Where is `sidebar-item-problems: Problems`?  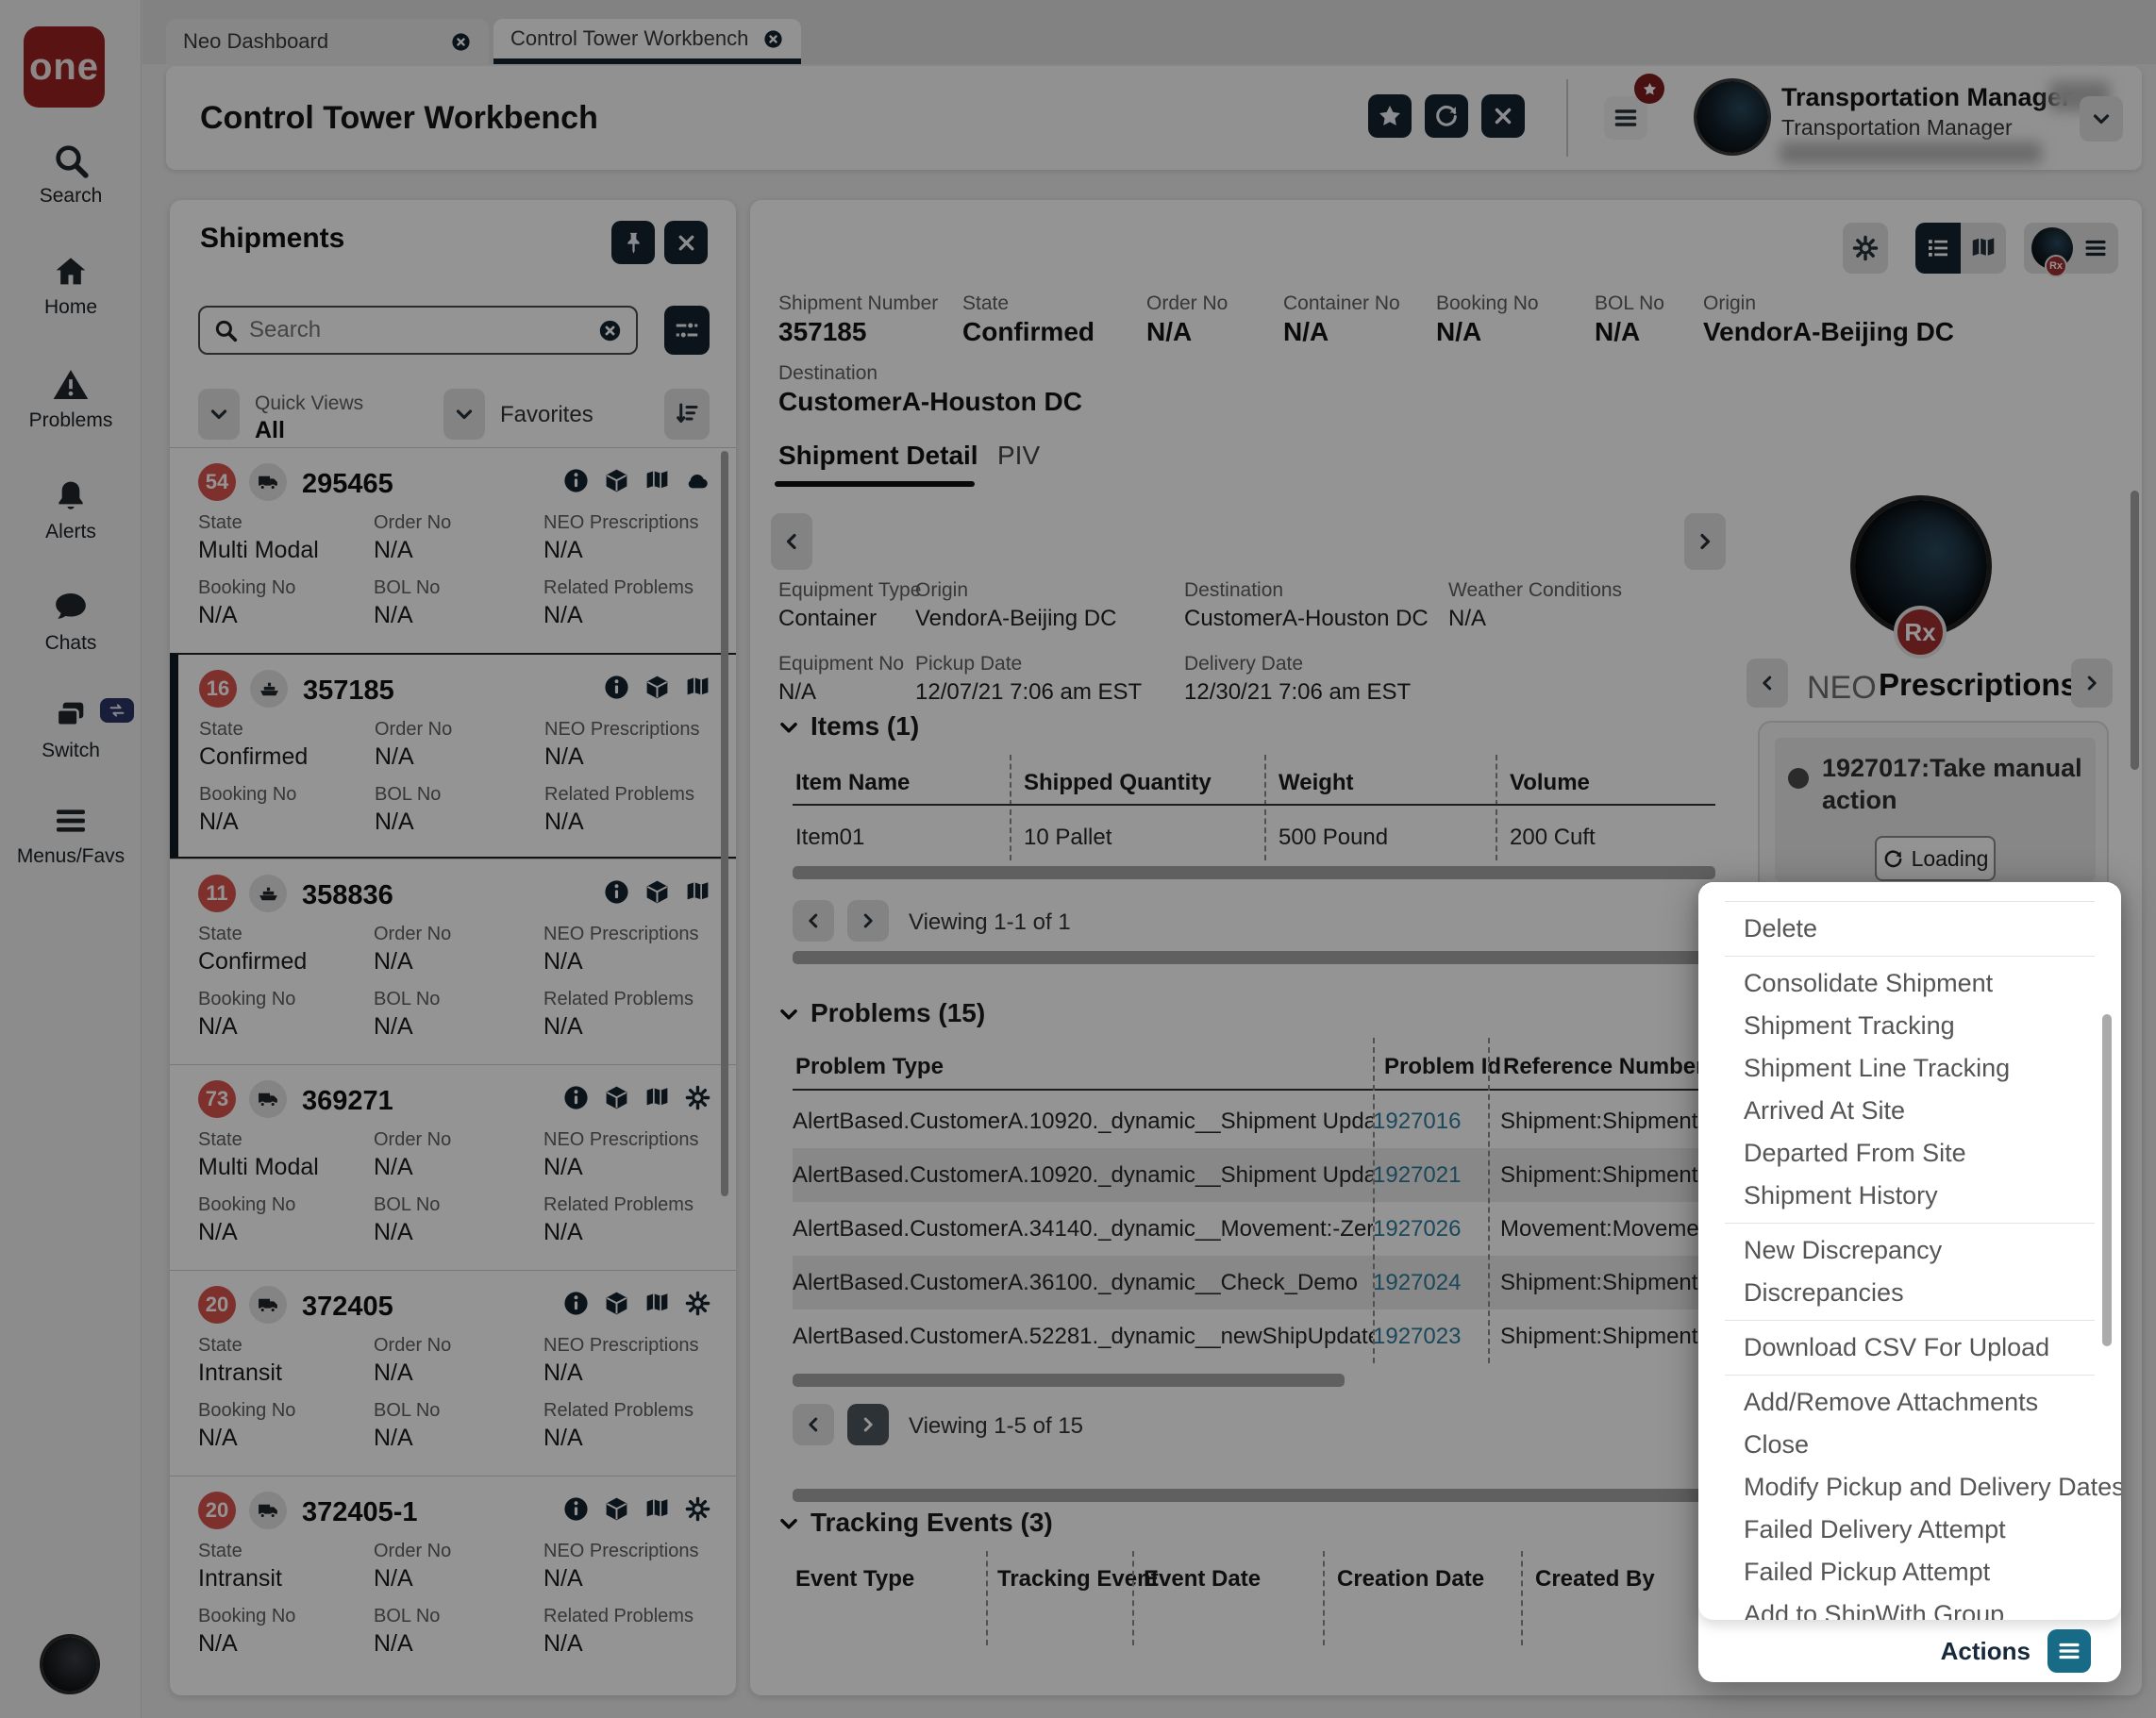
sidebar-item-problems: Problems is located at coordinates (71, 399).